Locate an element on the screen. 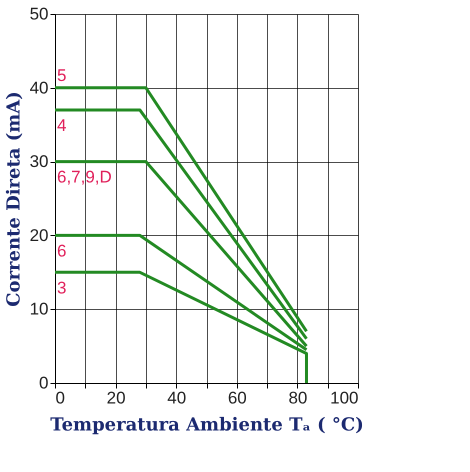 The height and width of the screenshot is (472, 470). y-tick-label: 30 is located at coordinates (39, 162).